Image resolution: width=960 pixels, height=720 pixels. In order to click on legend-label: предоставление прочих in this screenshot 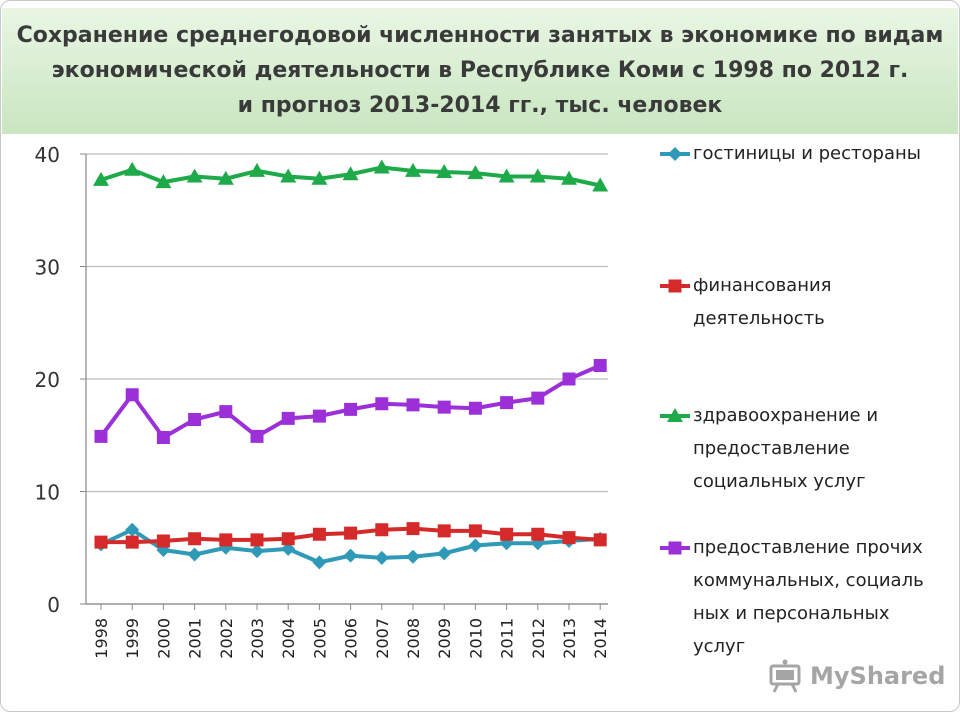, I will do `click(808, 547)`.